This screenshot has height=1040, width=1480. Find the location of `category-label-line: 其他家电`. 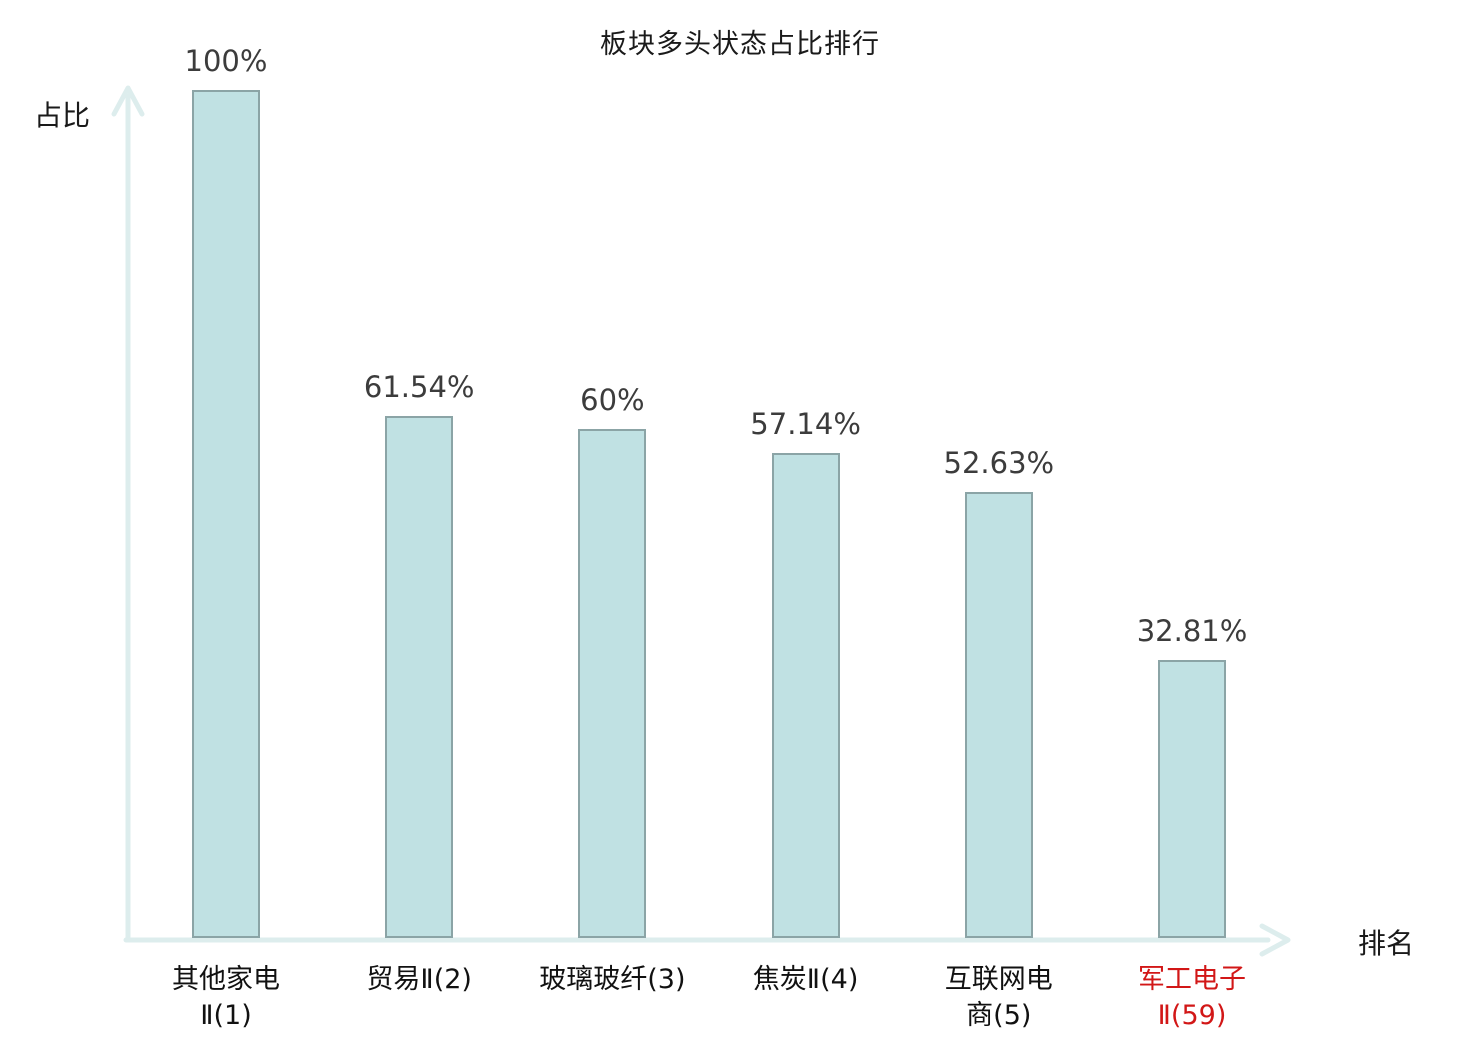

category-label-line: 其他家电 is located at coordinates (226, 979).